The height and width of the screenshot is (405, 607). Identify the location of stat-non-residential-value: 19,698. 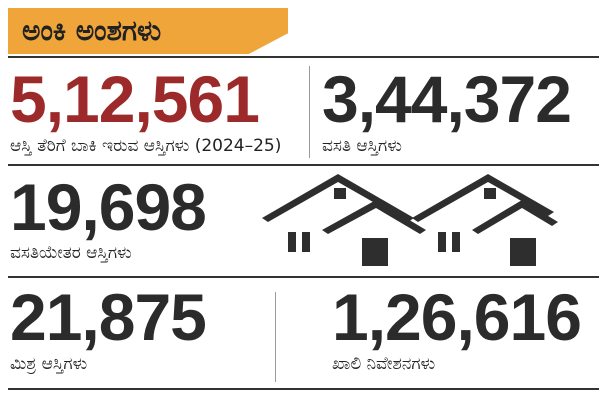
(108, 207).